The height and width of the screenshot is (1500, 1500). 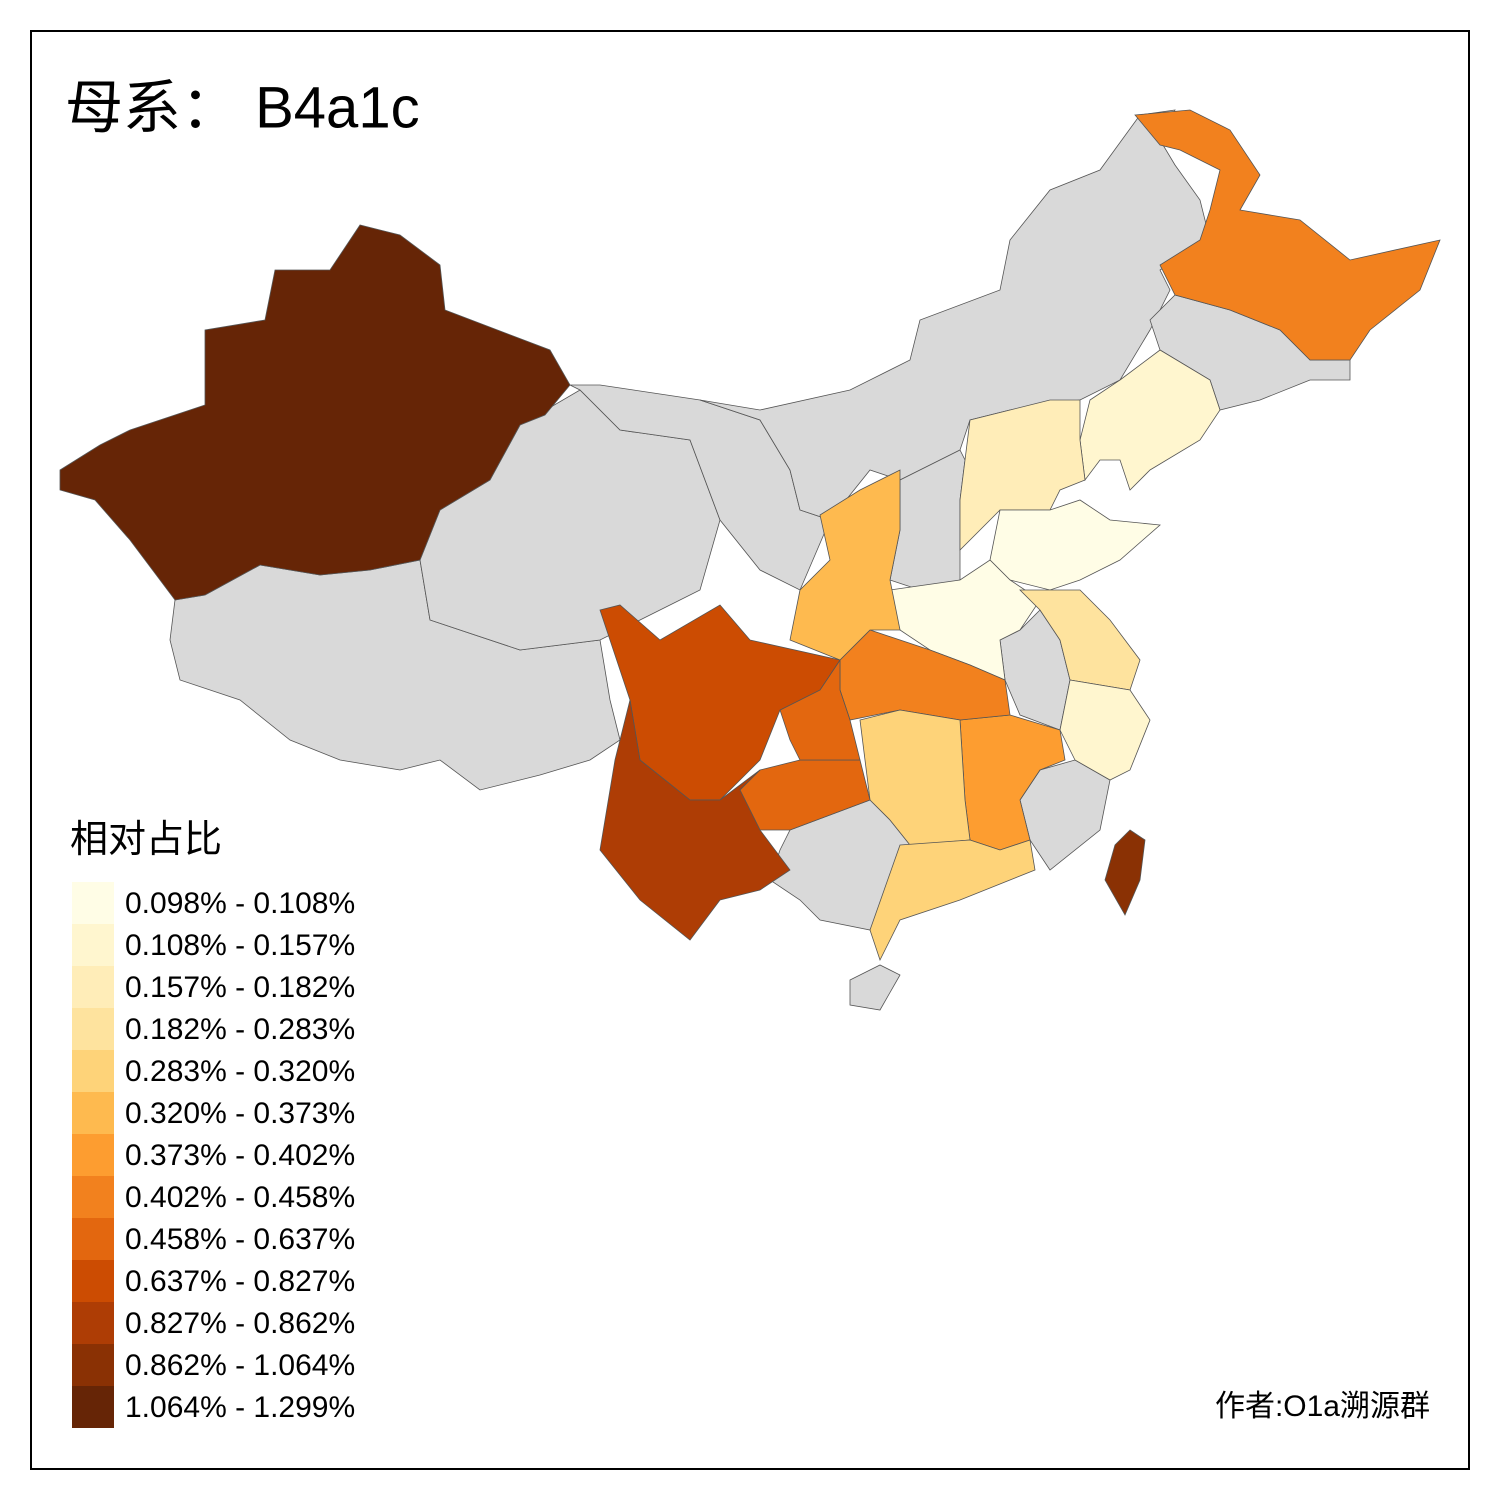 What do you see at coordinates (240, 1365) in the screenshot?
I see `legend-label: 0.862% - 1.064%` at bounding box center [240, 1365].